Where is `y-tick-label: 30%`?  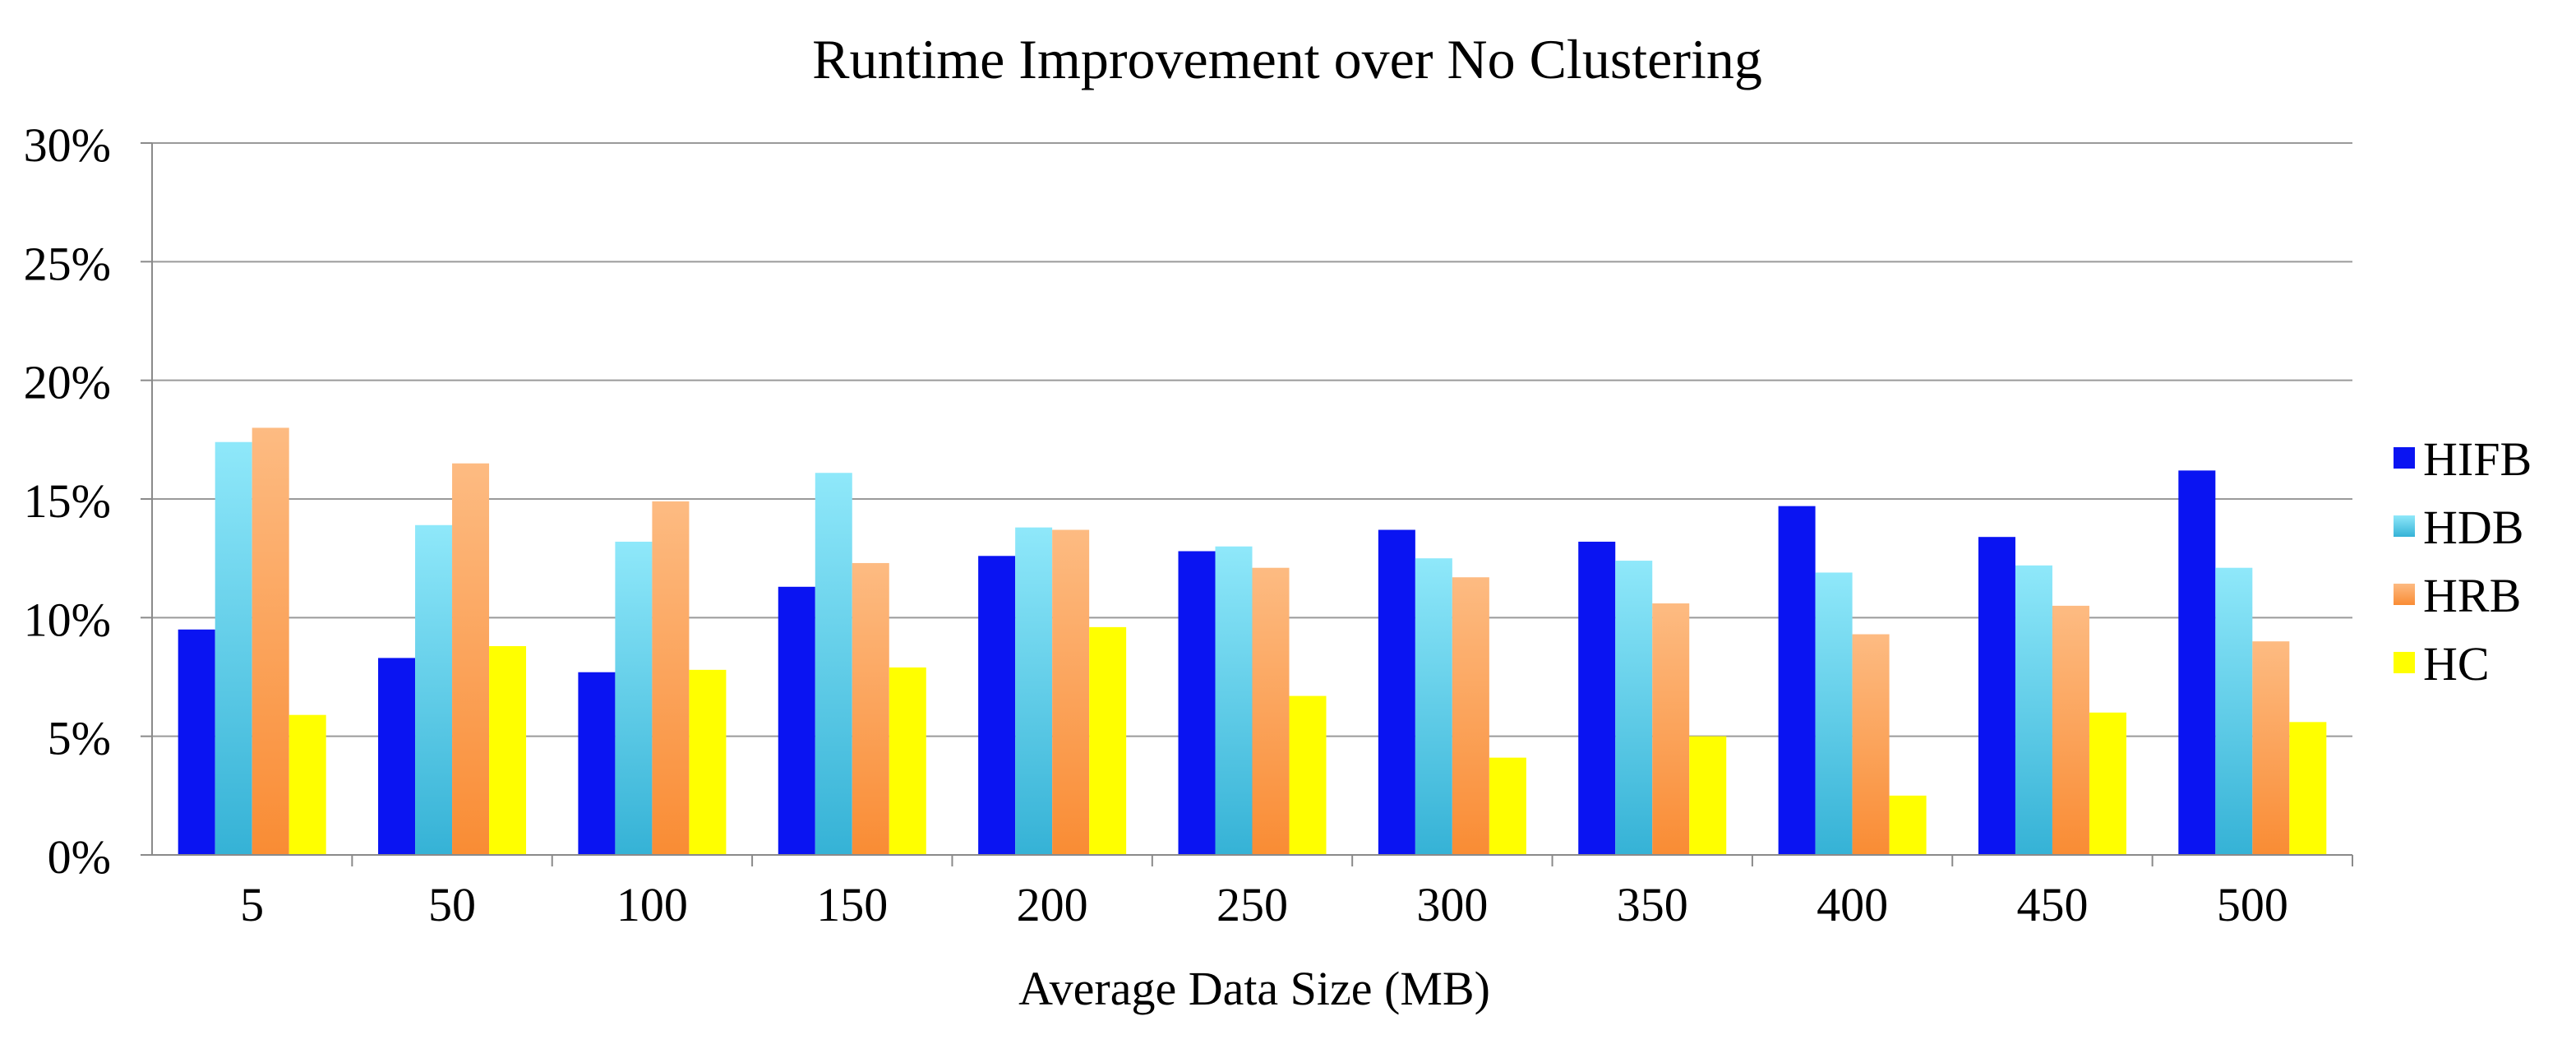
y-tick-label: 30% is located at coordinates (68, 145).